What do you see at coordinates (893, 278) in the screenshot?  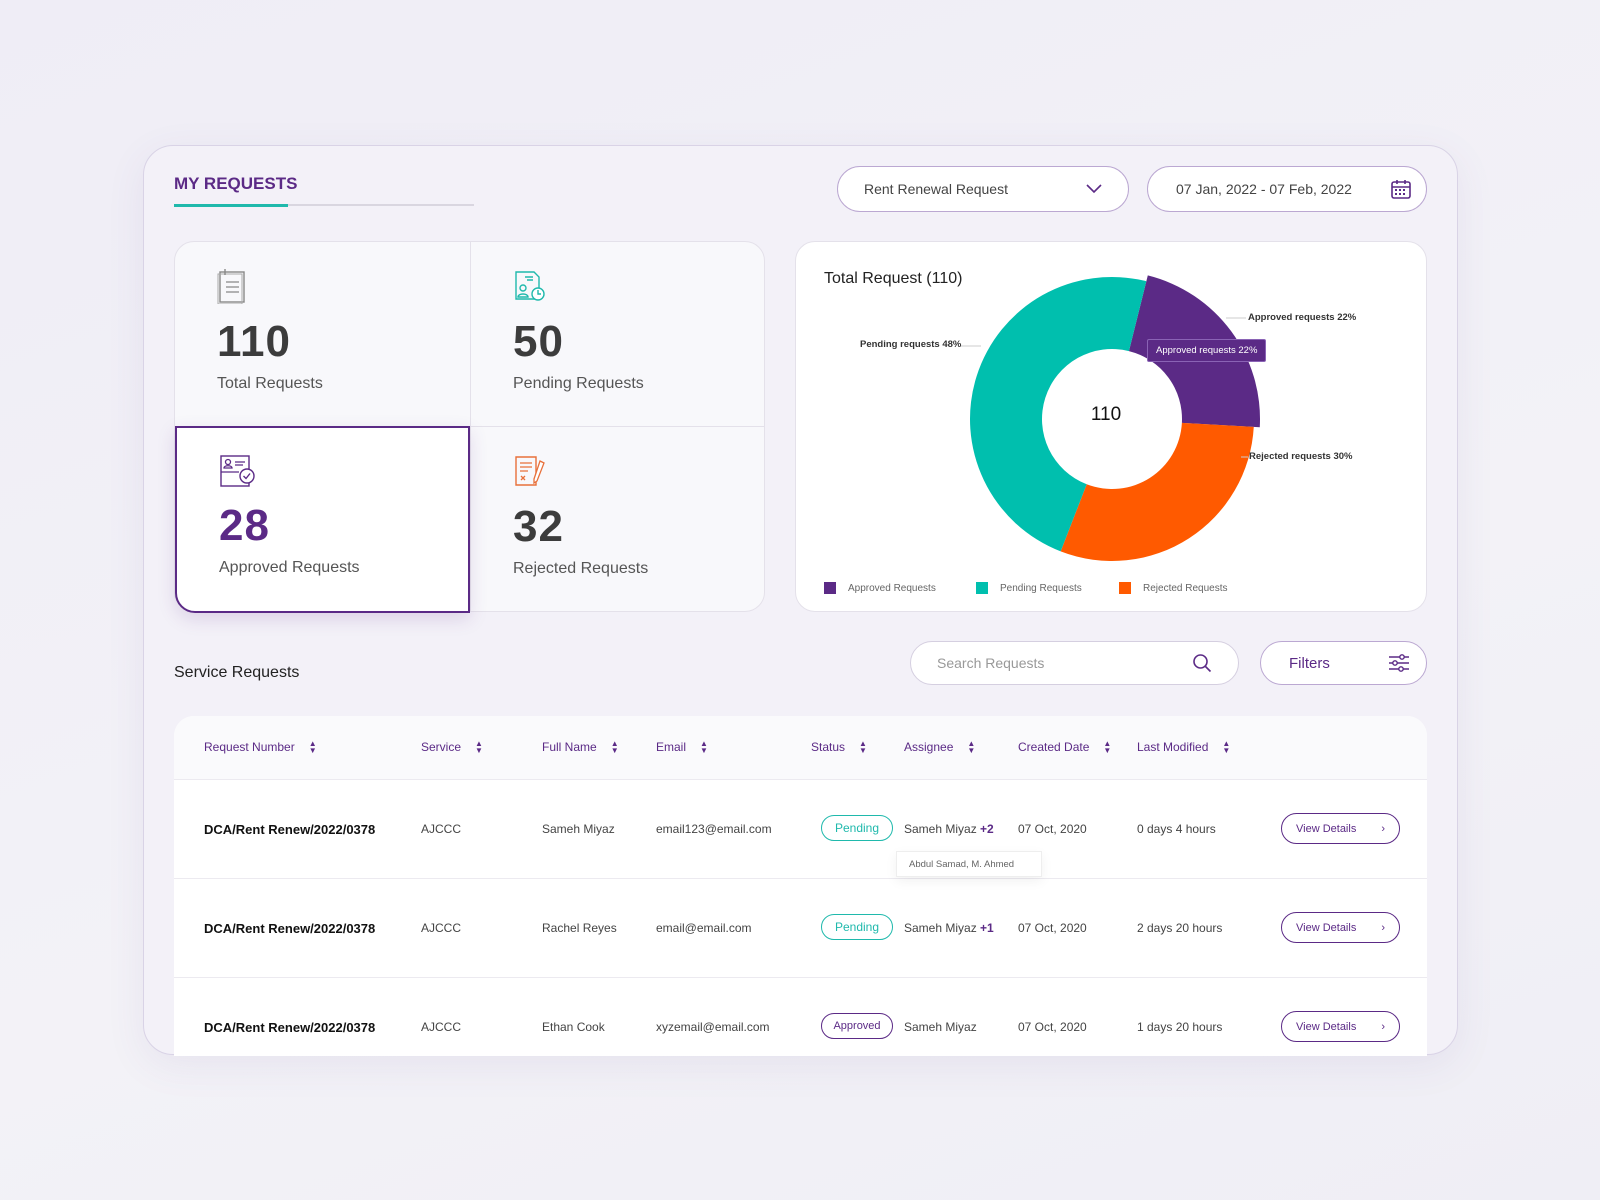 I see `chart-title: Total Request (110)` at bounding box center [893, 278].